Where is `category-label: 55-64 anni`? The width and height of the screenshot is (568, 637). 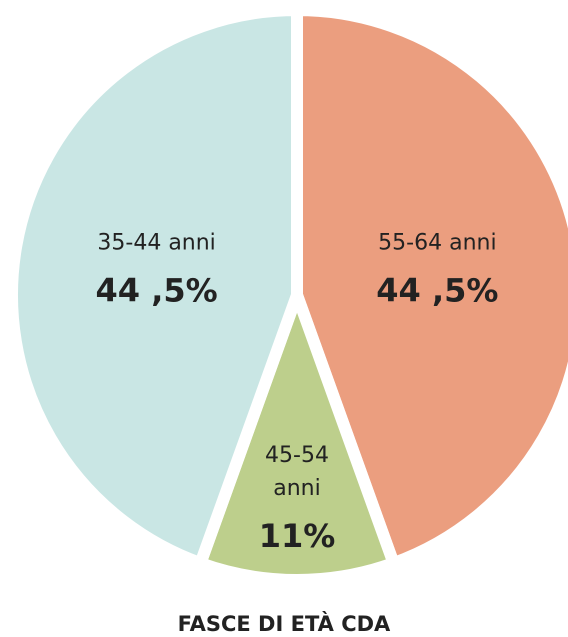 category-label: 55-64 anni is located at coordinates (437, 242).